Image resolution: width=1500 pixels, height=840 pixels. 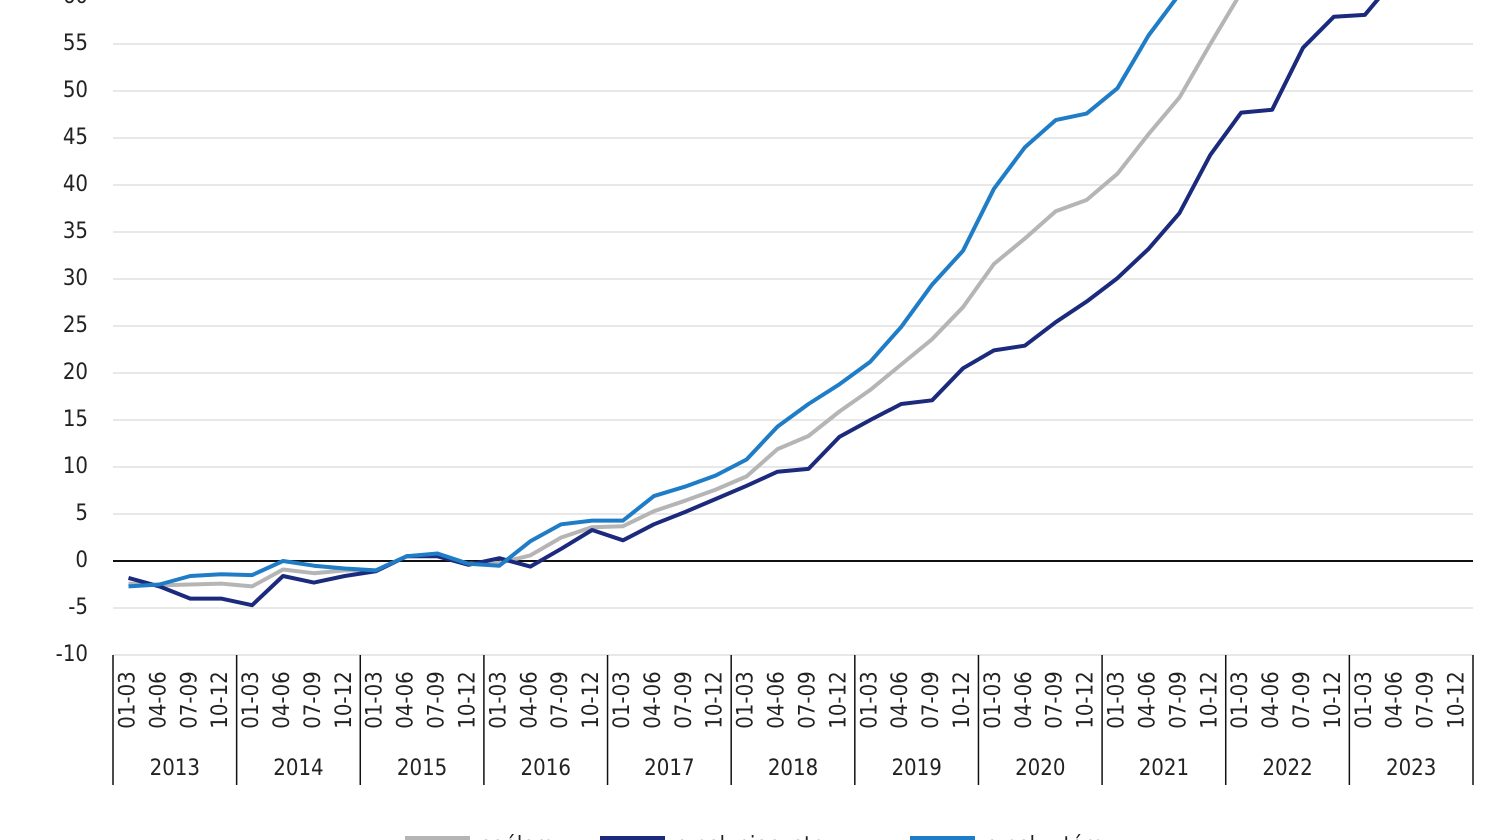 What do you see at coordinates (175, 768) in the screenshot?
I see `group-label: 2013` at bounding box center [175, 768].